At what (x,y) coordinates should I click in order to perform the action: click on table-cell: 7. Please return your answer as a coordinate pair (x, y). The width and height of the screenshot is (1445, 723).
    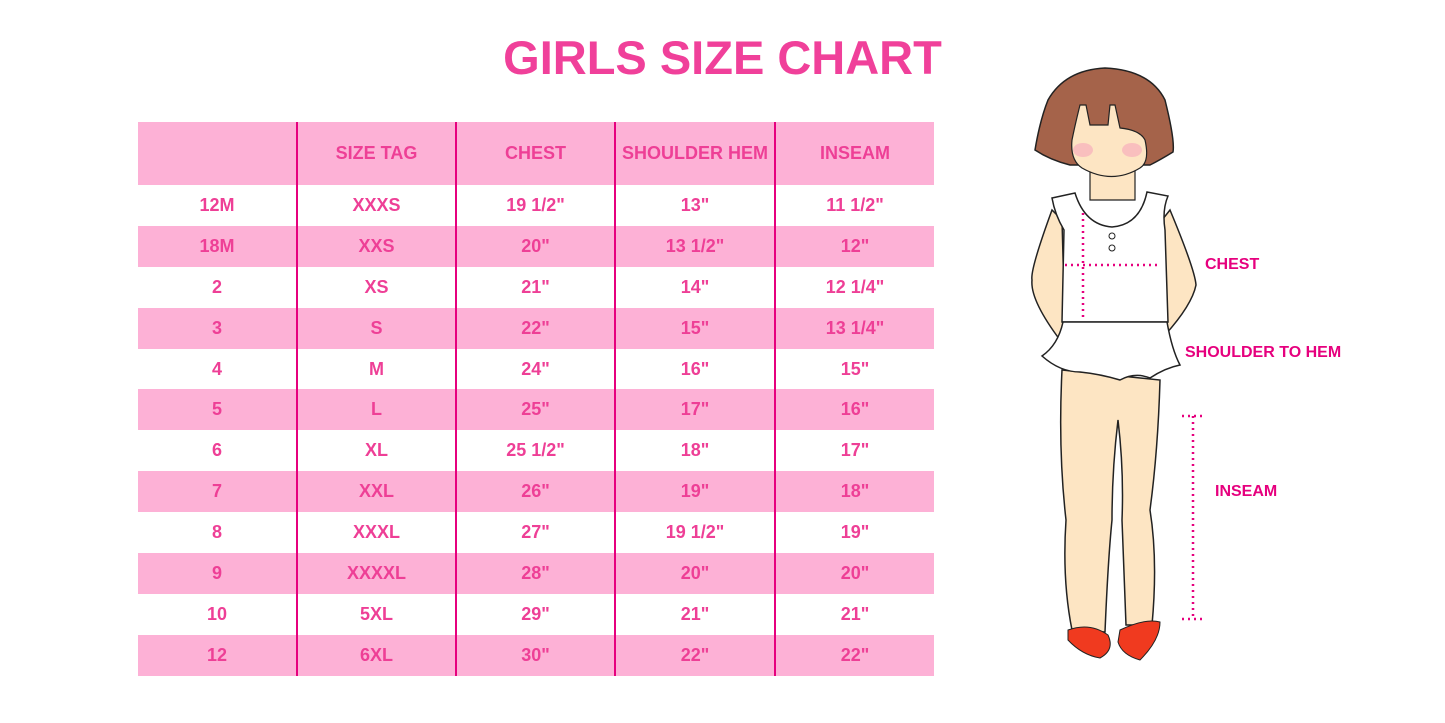
    Looking at the image, I should click on (217, 492).